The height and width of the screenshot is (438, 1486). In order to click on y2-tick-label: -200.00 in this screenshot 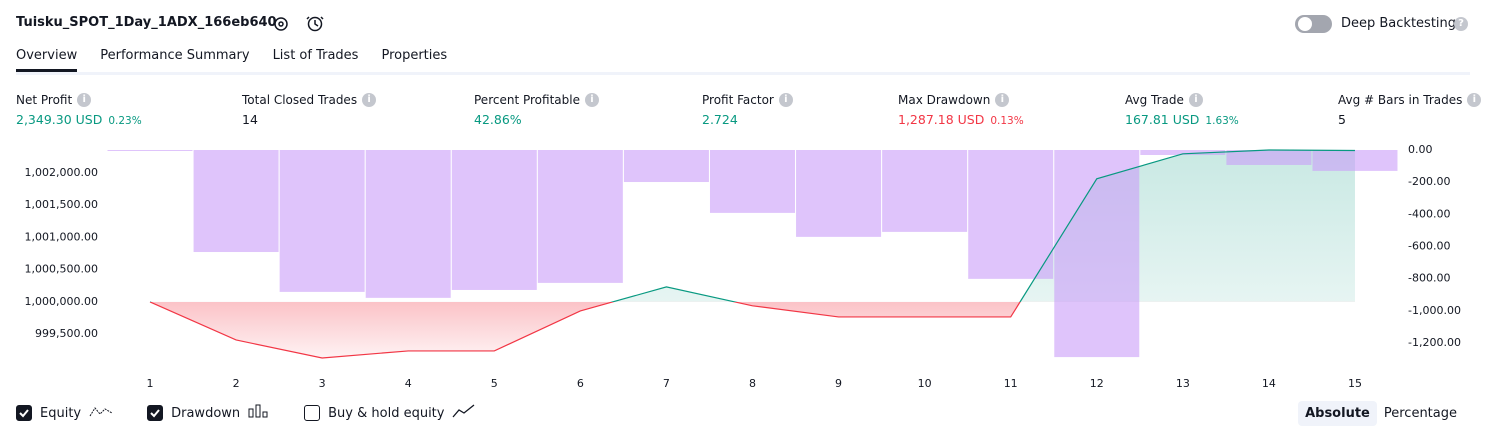, I will do `click(1429, 181)`.